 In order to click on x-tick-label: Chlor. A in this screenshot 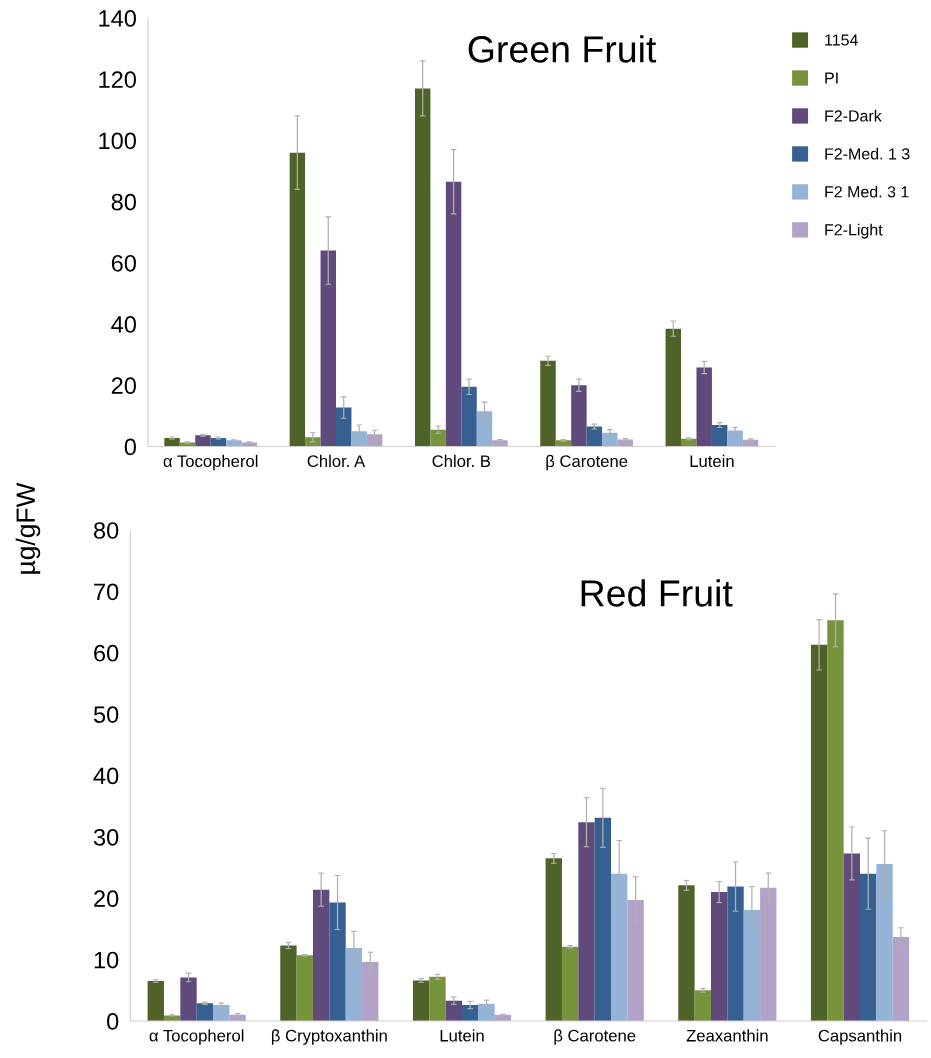, I will do `click(336, 461)`.